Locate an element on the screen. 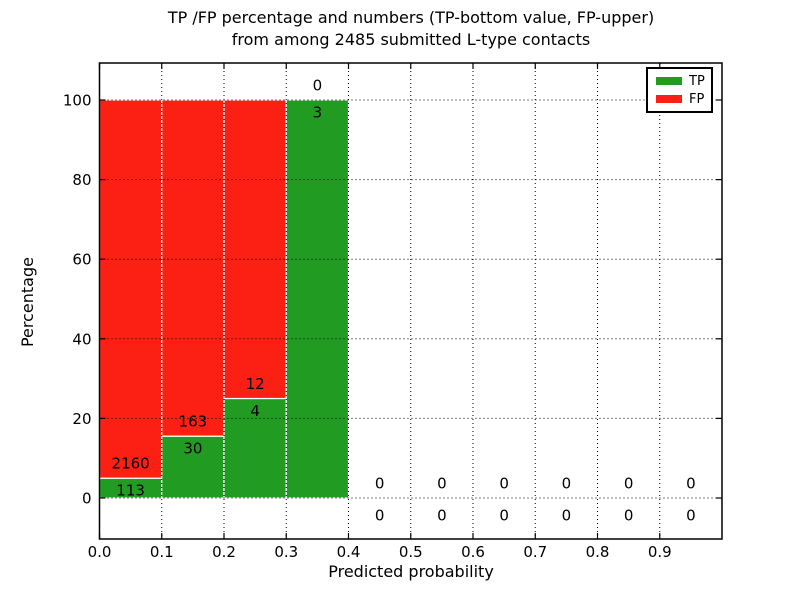 The height and width of the screenshot is (600, 800). xtick-label-0.9: 0.9 is located at coordinates (660, 552).